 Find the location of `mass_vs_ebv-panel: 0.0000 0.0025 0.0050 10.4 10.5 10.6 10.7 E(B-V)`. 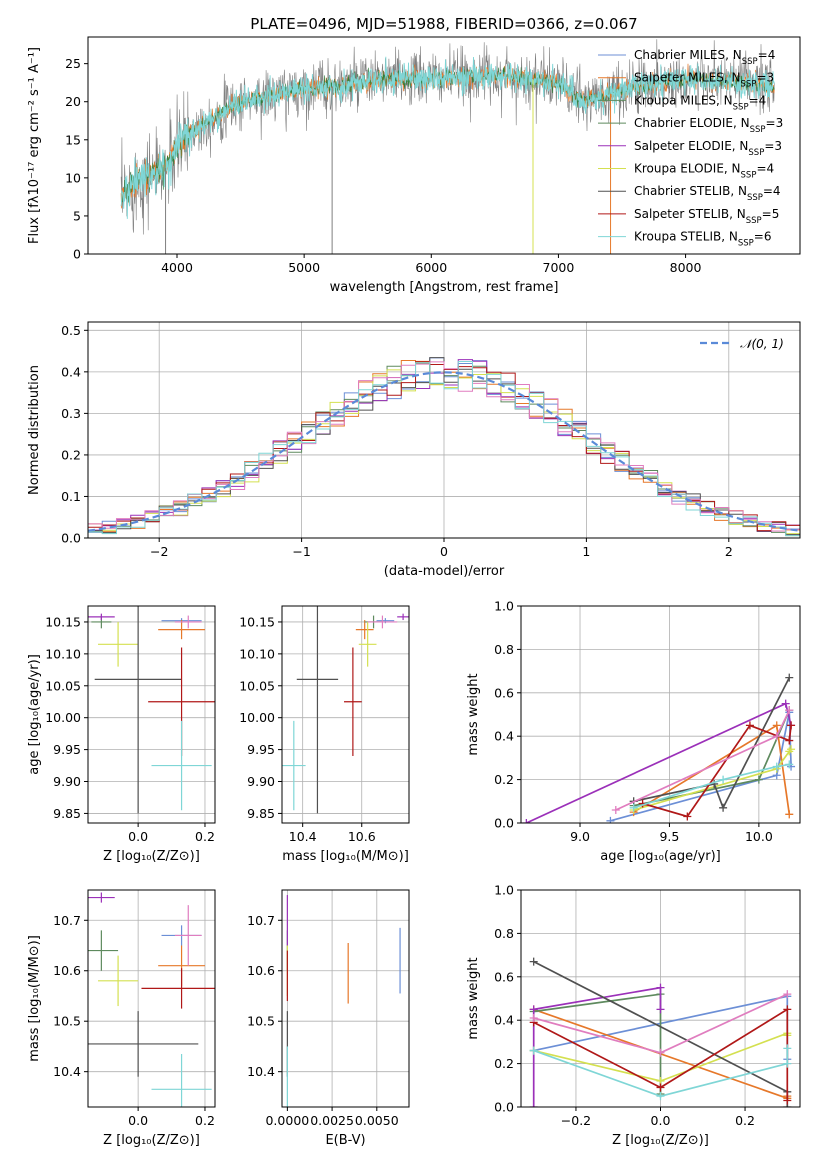

mass_vs_ebv-panel: 0.0000 0.0025 0.0050 10.4 10.5 10.6 10.7 E(B-V) is located at coordinates (328, 1018).